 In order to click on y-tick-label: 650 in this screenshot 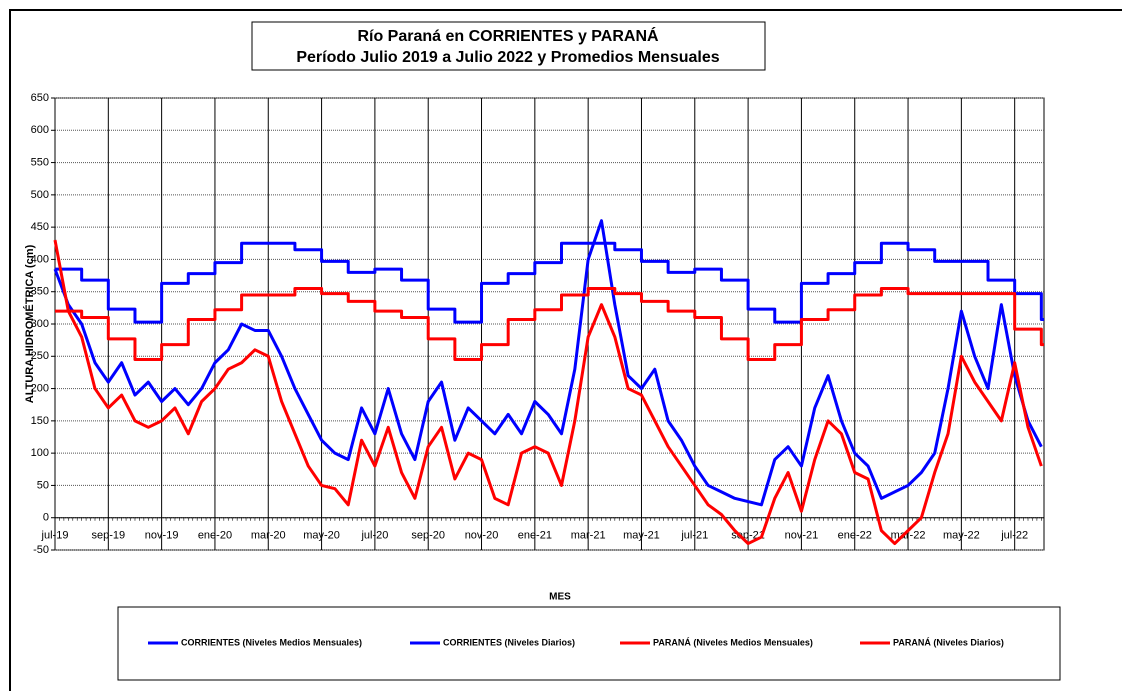, I will do `click(40, 98)`.